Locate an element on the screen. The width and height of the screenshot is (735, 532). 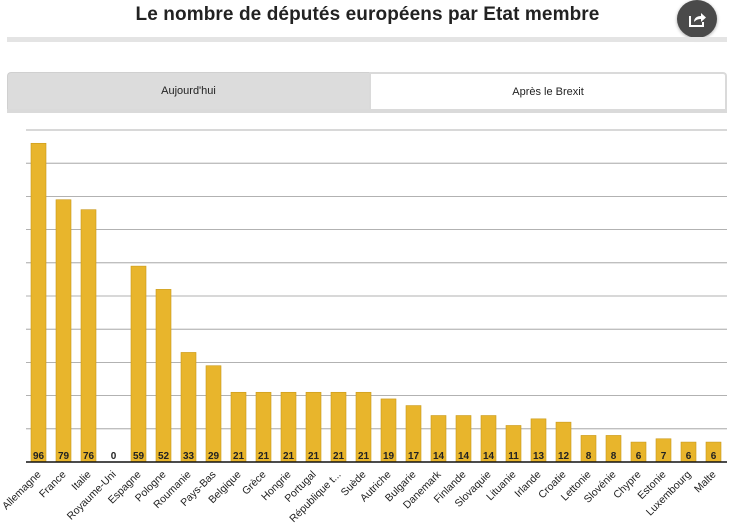
data-label-22: 8 is located at coordinates (589, 456).